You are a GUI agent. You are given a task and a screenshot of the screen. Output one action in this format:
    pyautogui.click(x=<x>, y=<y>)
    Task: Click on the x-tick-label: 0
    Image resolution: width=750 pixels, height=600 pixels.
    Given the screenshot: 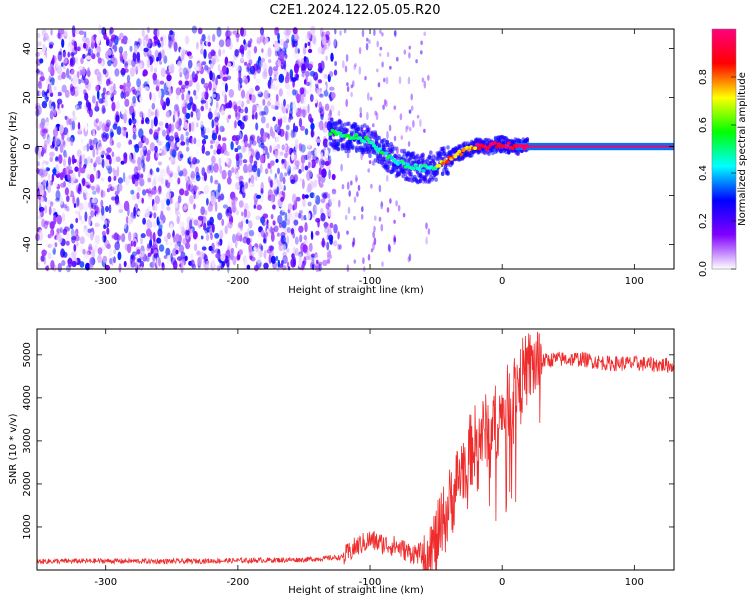 What is the action you would take?
    pyautogui.click(x=502, y=582)
    